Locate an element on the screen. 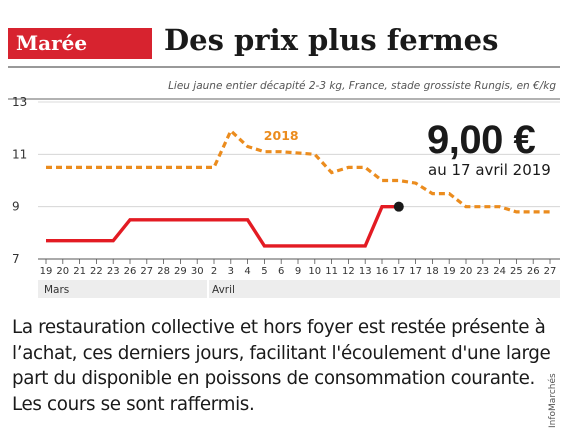 The image size is (576, 435). x-tick-label: 2 is located at coordinates (214, 271).